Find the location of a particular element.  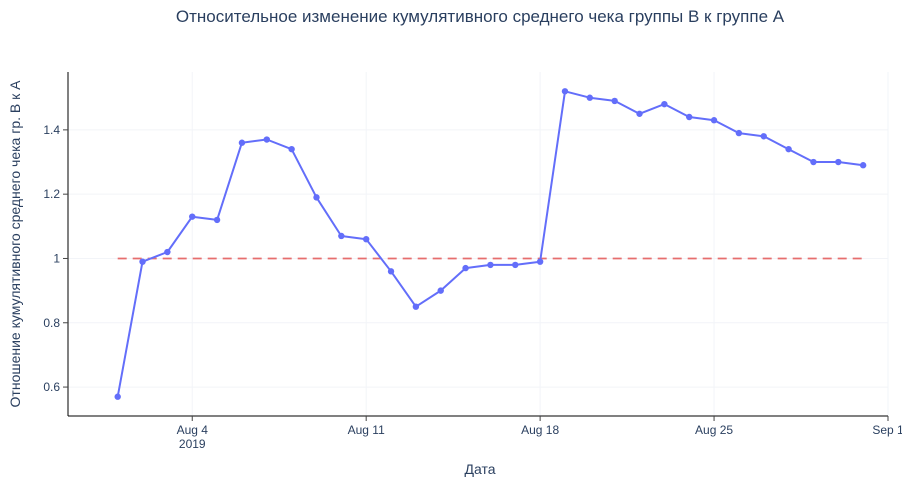

y-tick-label: 1.2 is located at coordinates (51, 194).